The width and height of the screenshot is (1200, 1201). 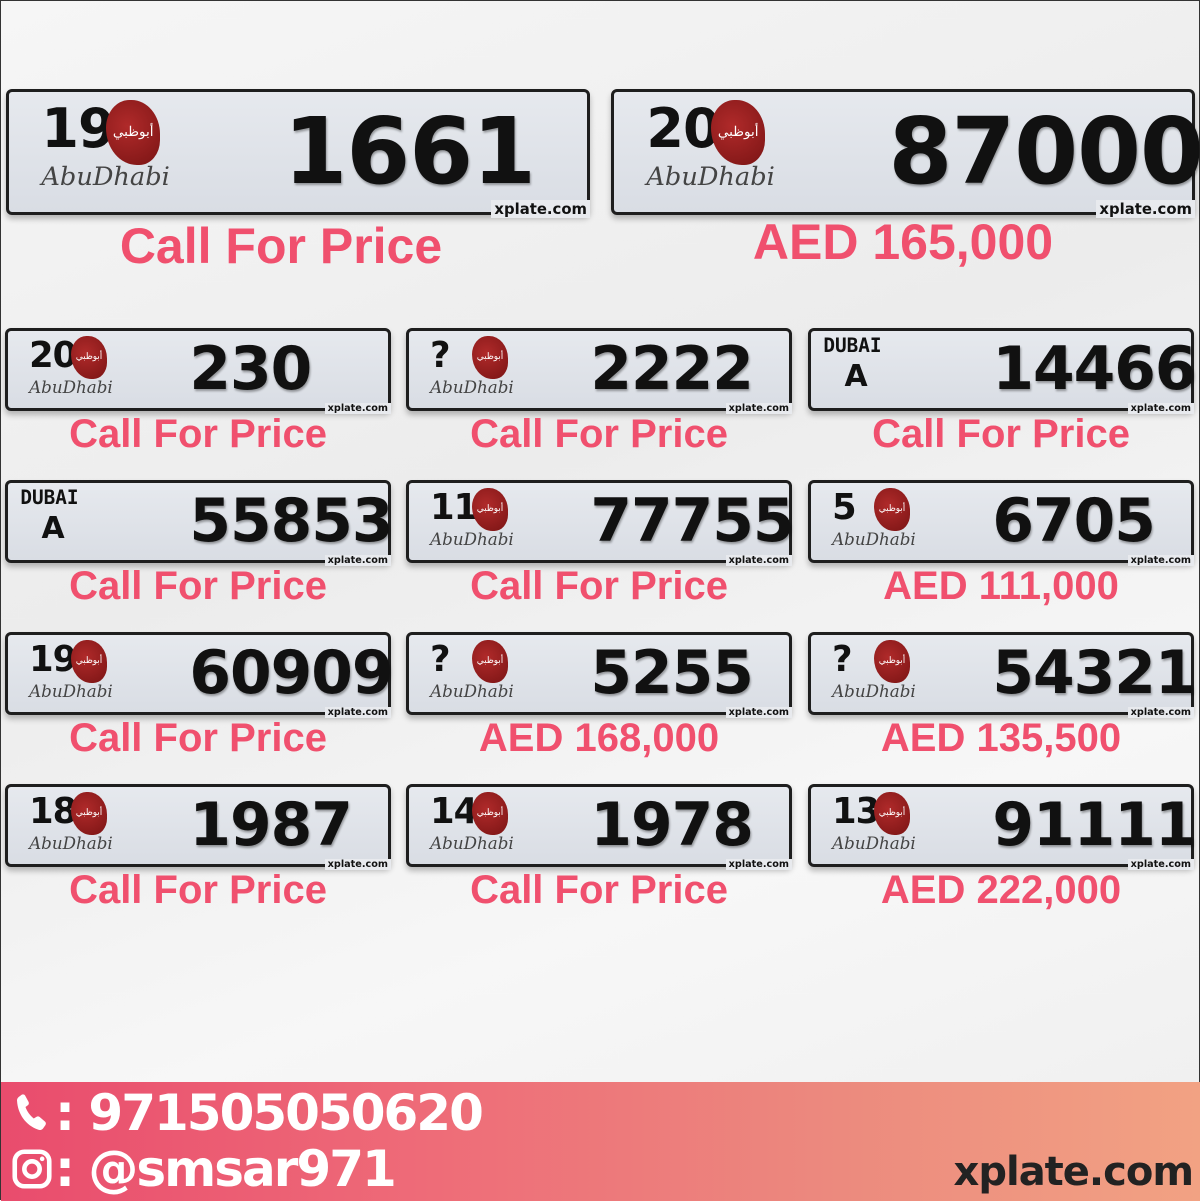 I want to click on plate-code: 13, so click(x=856, y=811).